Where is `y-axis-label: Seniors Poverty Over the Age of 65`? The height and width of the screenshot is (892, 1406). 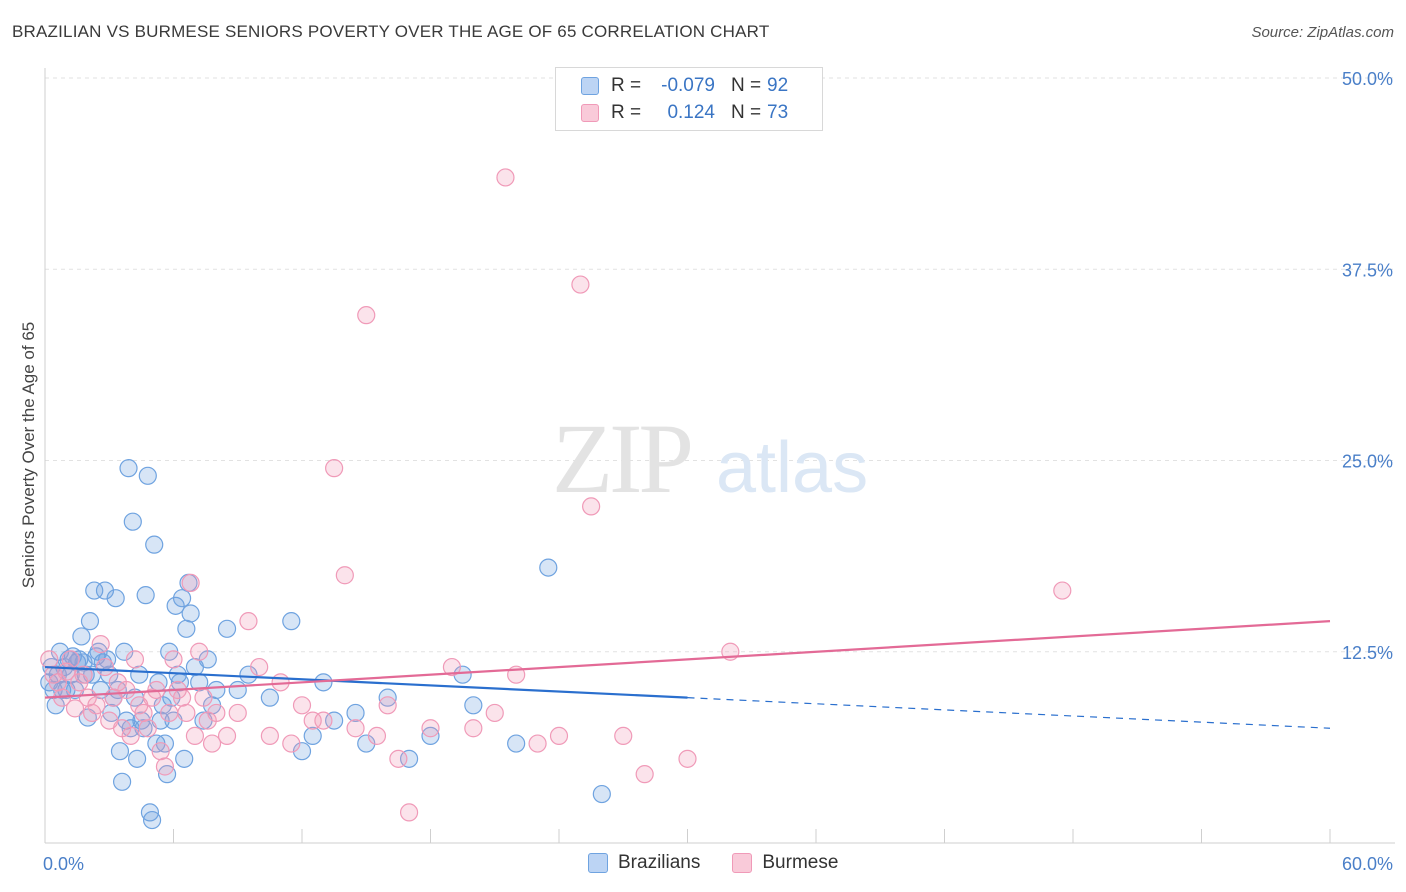
y-axis-label: Seniors Poverty Over the Age of 65 is located at coordinates (28, 455).